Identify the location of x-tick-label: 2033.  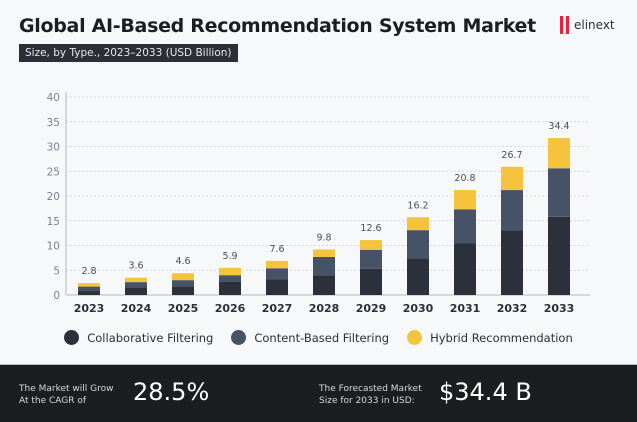
(559, 308).